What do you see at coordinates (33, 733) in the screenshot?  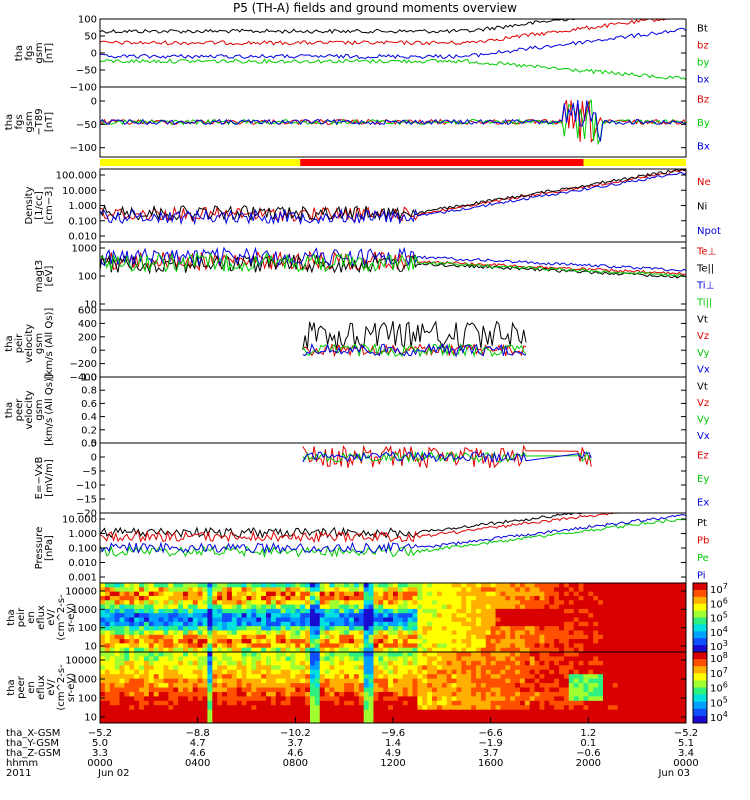 I see `ephemeris-row-label: tha_X-GSM` at bounding box center [33, 733].